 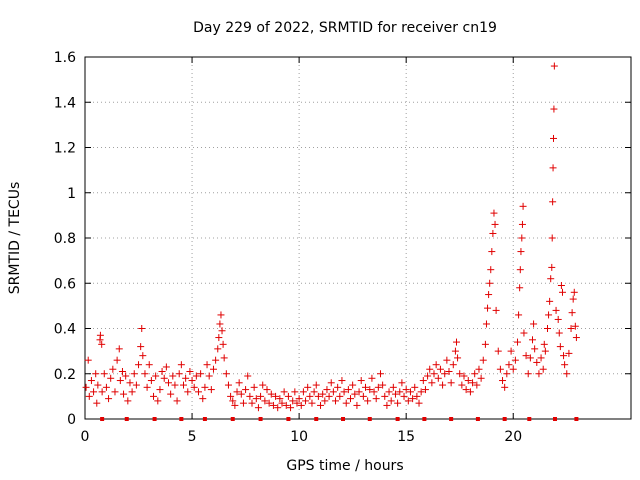 What do you see at coordinates (299, 437) in the screenshot?
I see `x-tick-label: 10` at bounding box center [299, 437].